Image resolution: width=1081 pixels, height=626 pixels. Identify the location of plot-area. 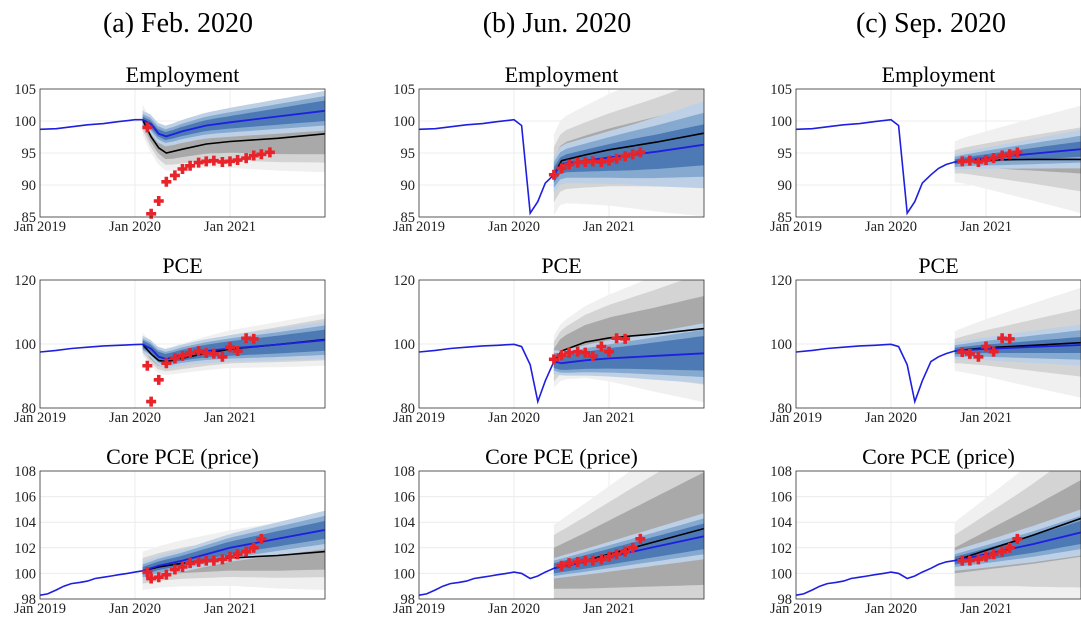
(938, 346).